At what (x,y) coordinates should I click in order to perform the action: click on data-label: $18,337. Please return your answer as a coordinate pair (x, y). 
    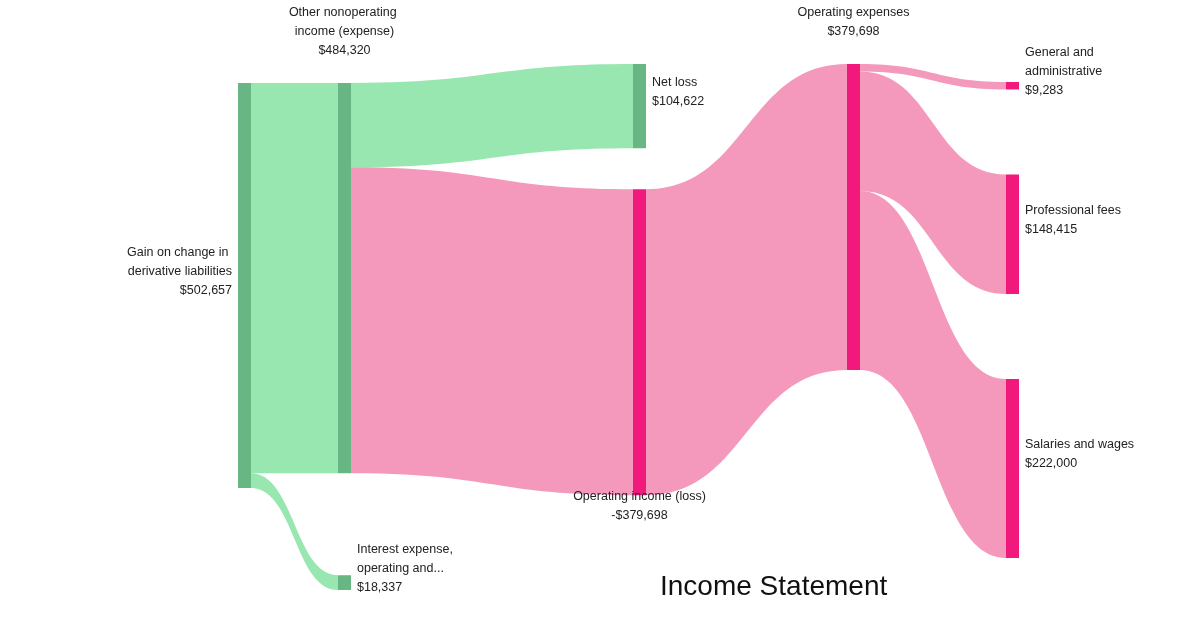
    Looking at the image, I should click on (380, 586).